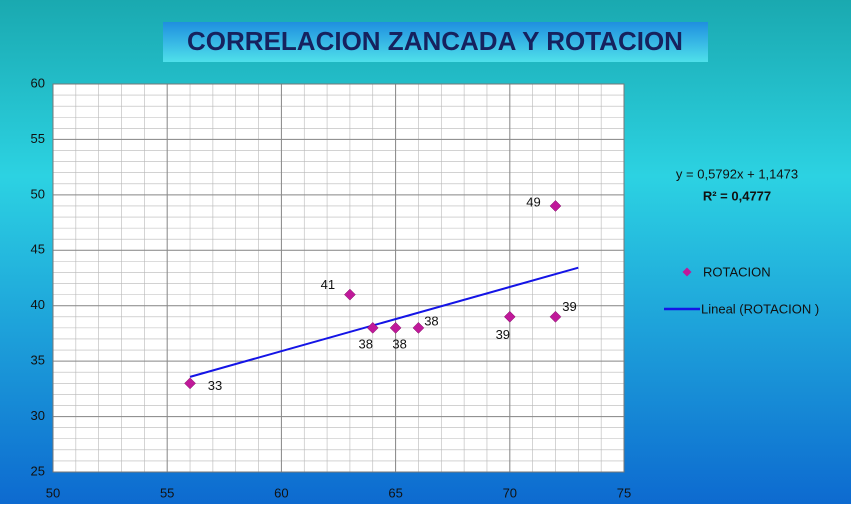  What do you see at coordinates (38, 193) in the screenshot?
I see `y-tick-label: 50` at bounding box center [38, 193].